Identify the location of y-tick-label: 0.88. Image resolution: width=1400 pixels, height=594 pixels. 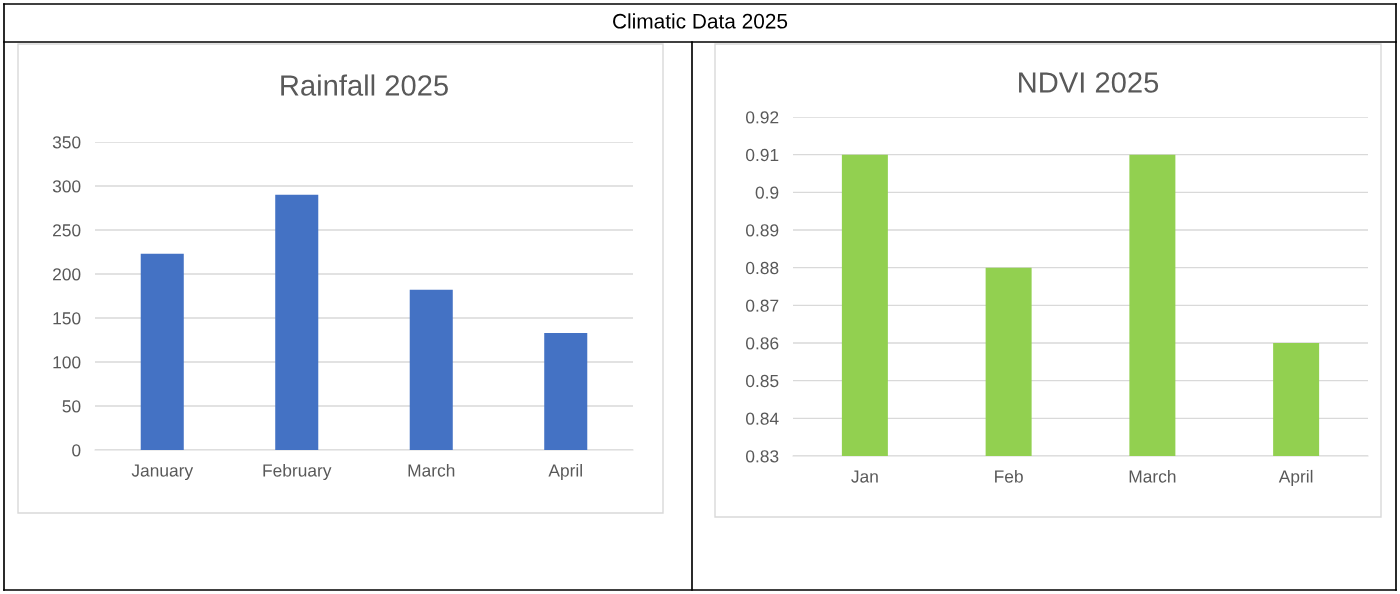
(762, 268).